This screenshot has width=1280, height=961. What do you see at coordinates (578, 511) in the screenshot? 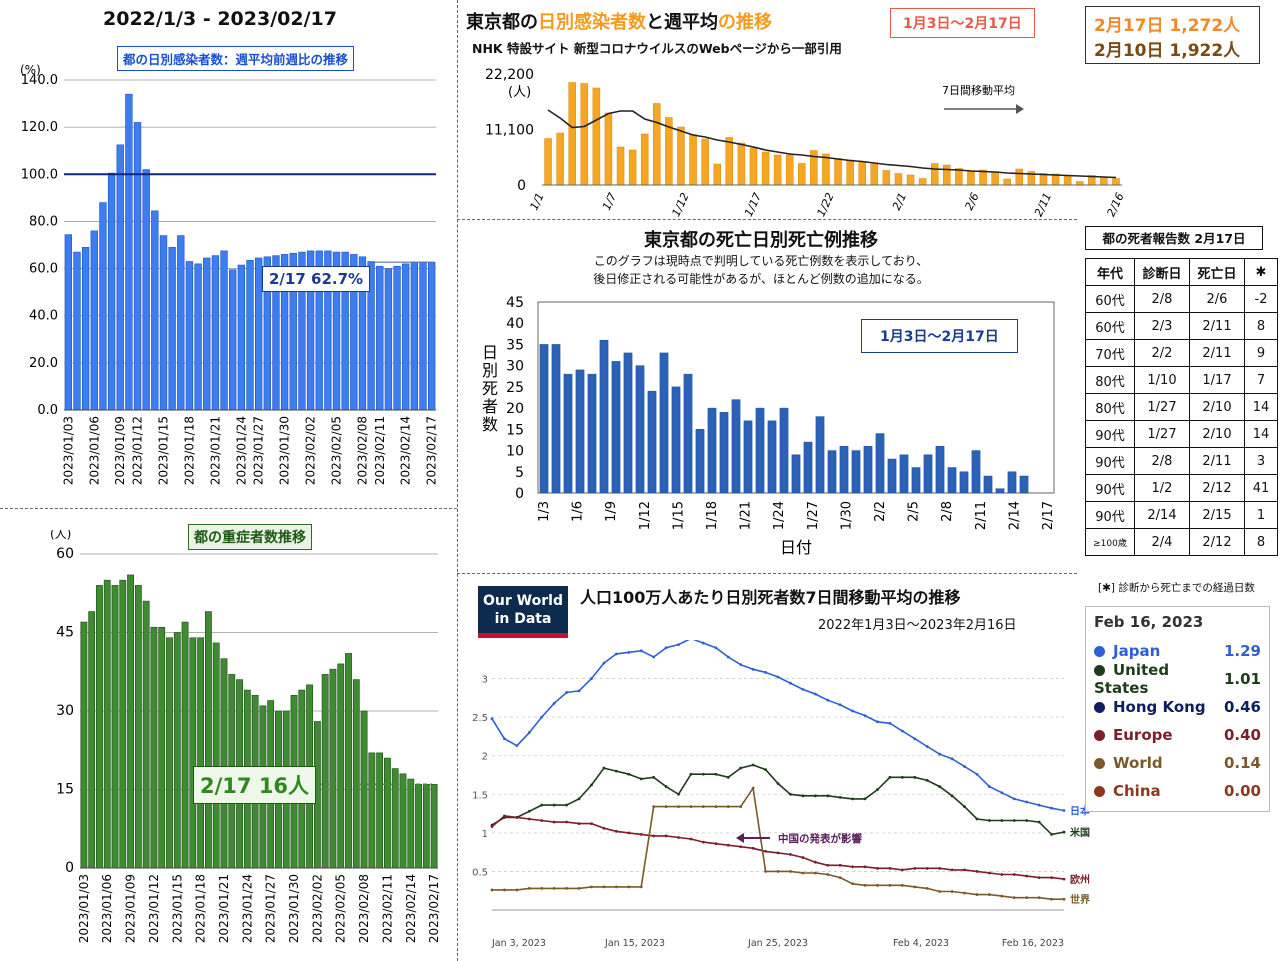
I see `x-tick-label: 1/6` at bounding box center [578, 511].